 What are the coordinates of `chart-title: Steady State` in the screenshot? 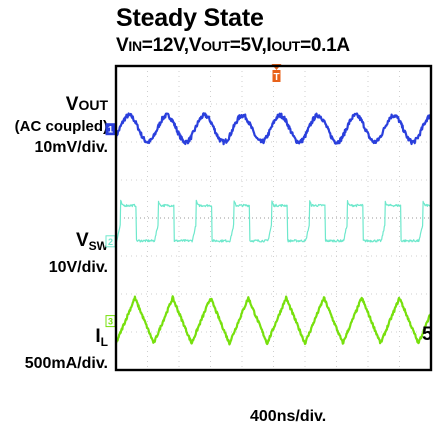 It's located at (190, 18).